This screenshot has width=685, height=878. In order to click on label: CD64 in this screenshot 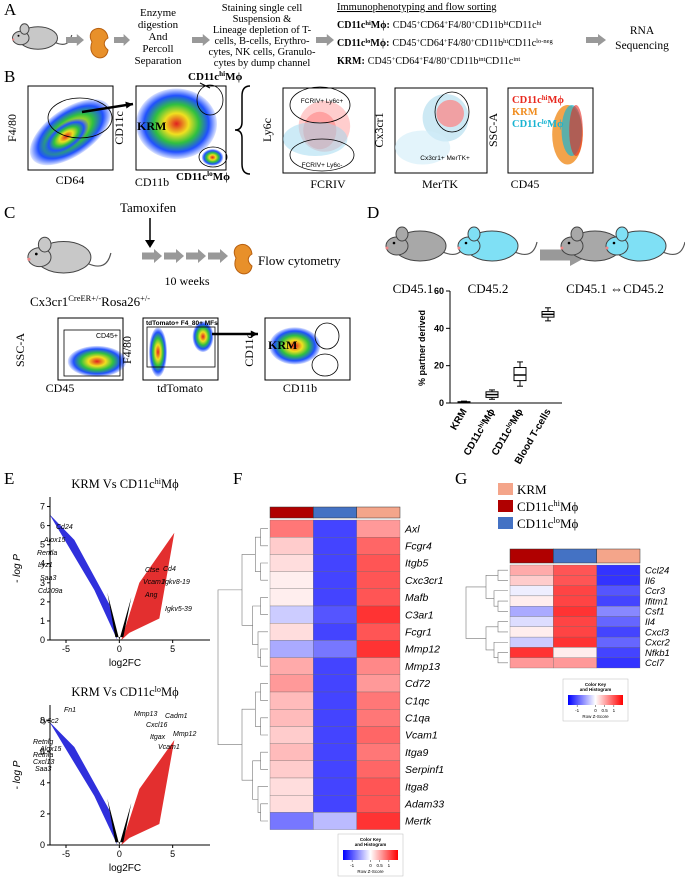, I will do `click(70, 180)`.